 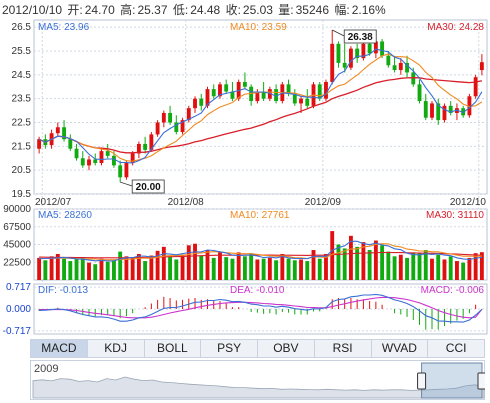 I want to click on range-navigator: 2009, so click(x=257, y=380).